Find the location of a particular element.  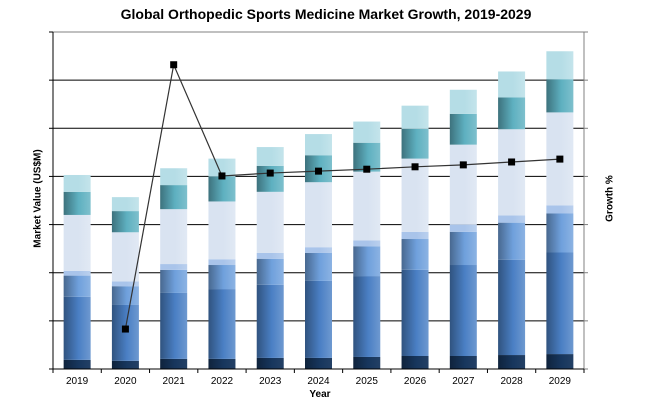

growth-point-2023 is located at coordinates (270, 173).